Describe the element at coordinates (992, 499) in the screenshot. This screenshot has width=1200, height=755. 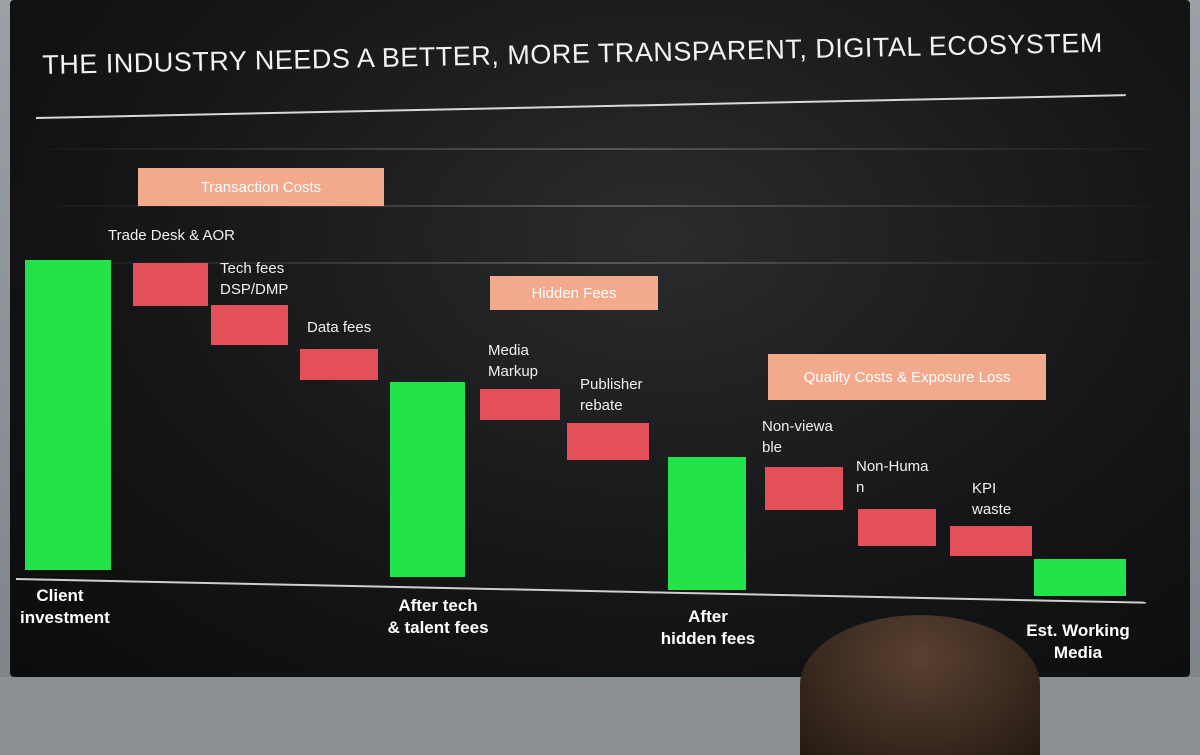
I see `cost-label: KPI waste` at that location.